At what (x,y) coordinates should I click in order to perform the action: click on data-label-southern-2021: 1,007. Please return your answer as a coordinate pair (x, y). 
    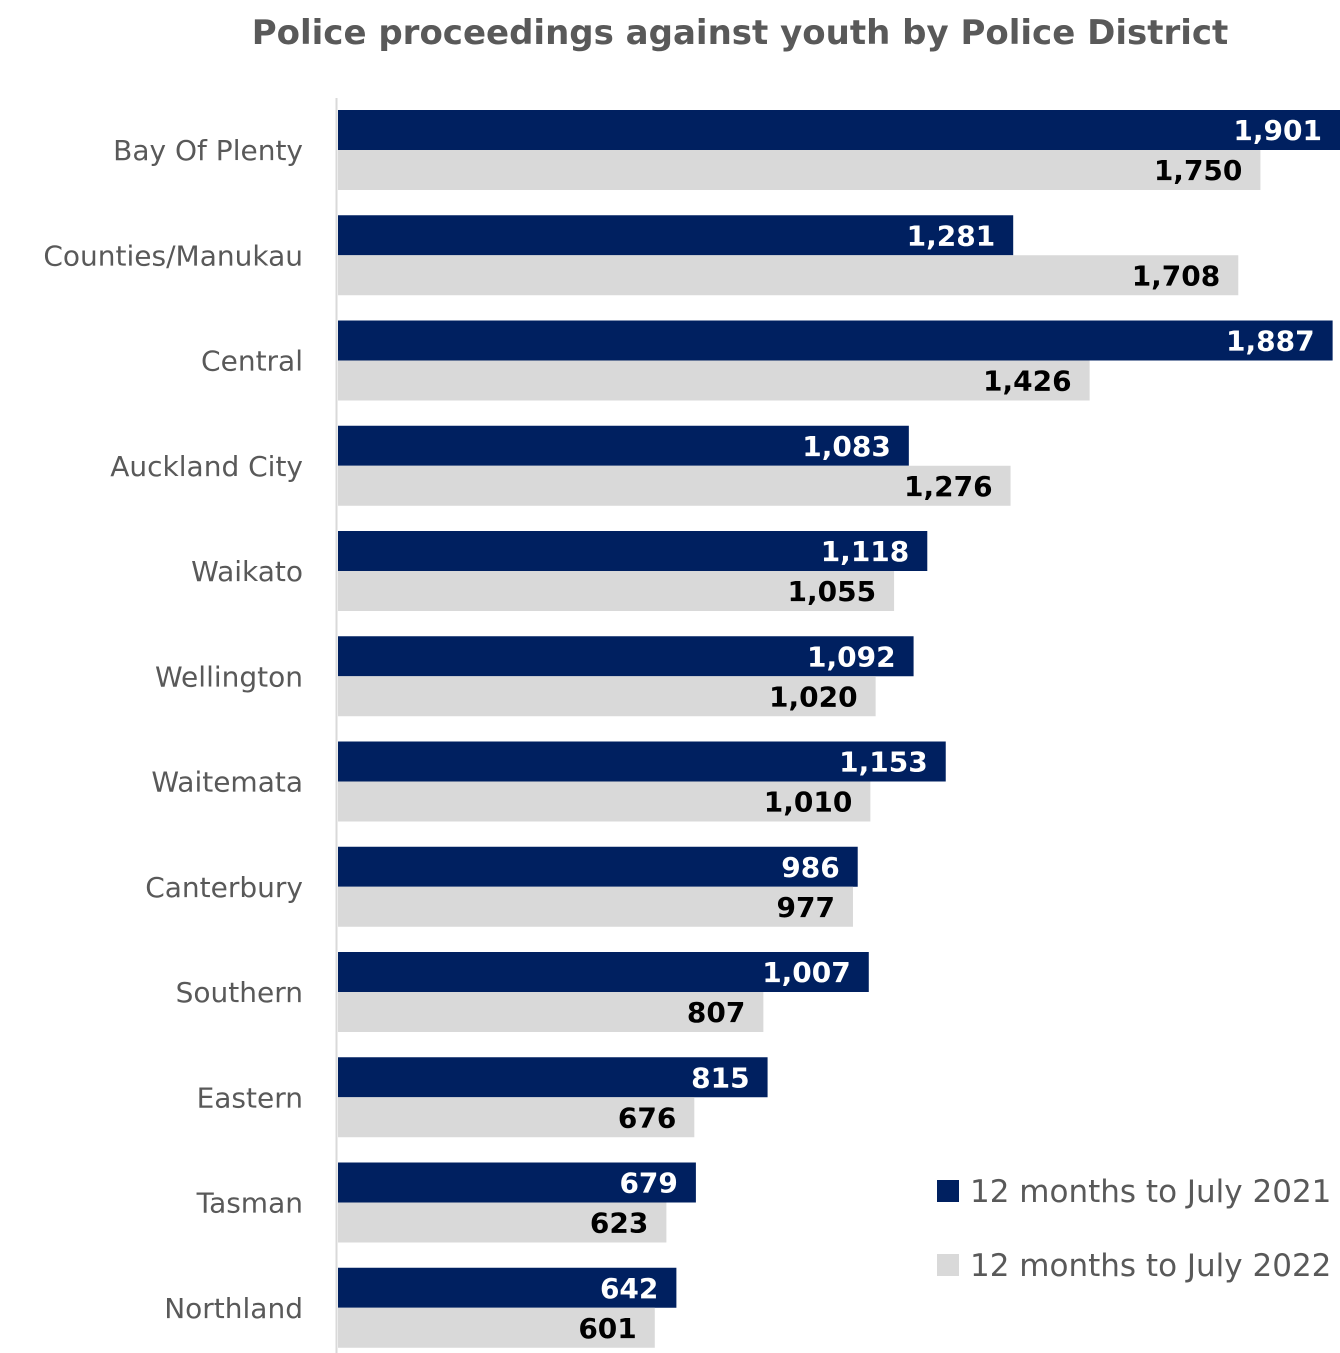
    Looking at the image, I should click on (806, 972).